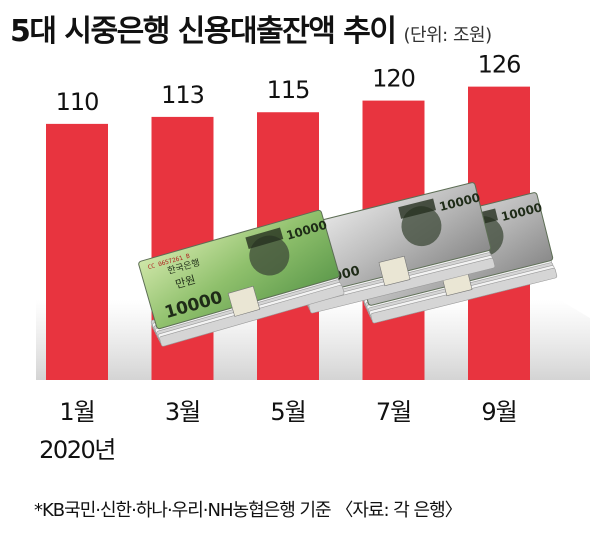 The height and width of the screenshot is (536, 600). What do you see at coordinates (288, 90) in the screenshot?
I see `value-label-3: 115` at bounding box center [288, 90].